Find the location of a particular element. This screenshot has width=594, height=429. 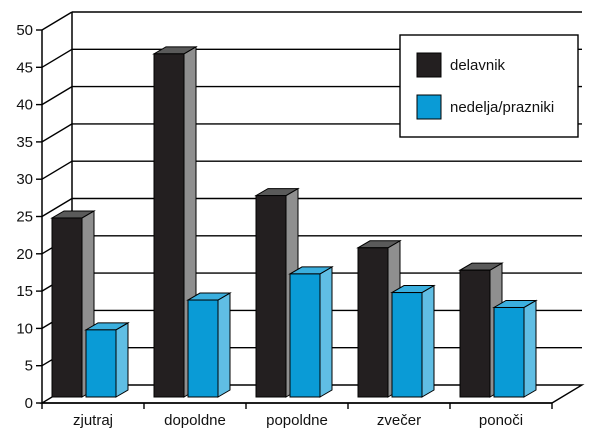

y-tick-label: 35 is located at coordinates (24, 142).